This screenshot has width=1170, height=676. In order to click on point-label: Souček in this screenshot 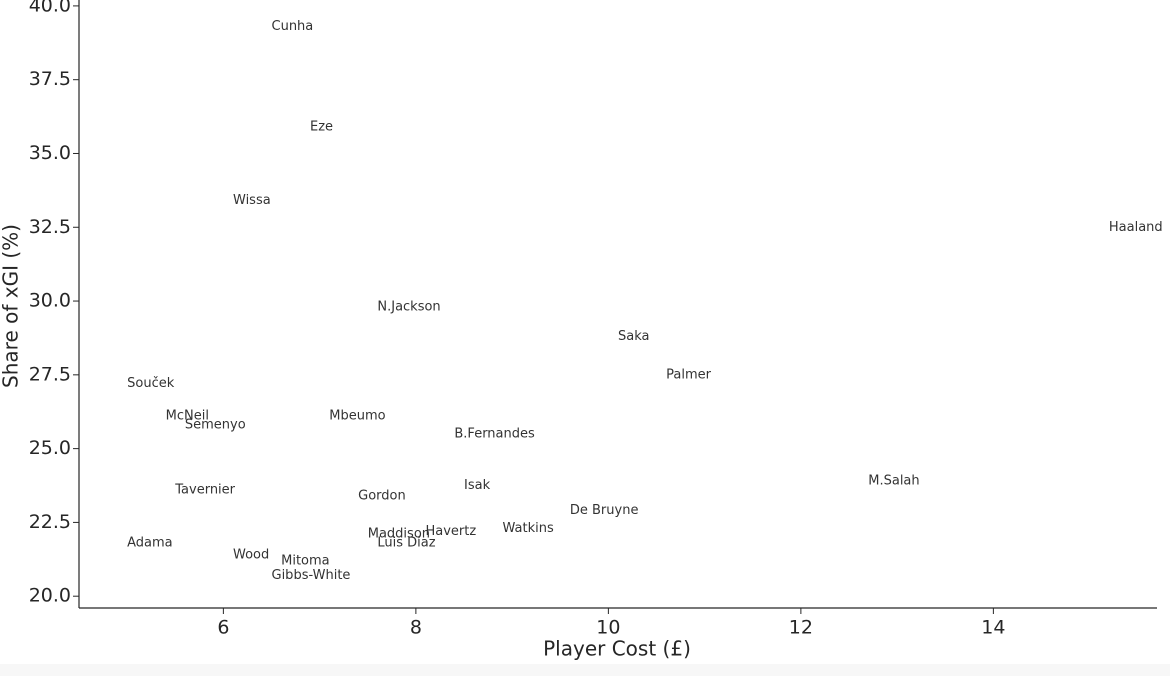, I will do `click(151, 383)`.